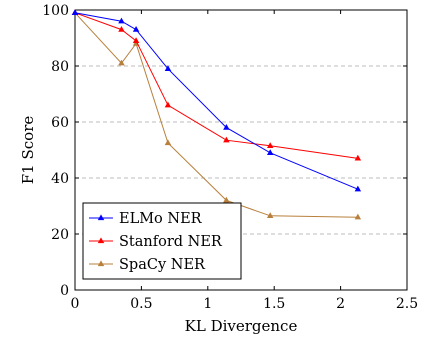  What do you see at coordinates (274, 304) in the screenshot?
I see `x-tick-label: 1.5` at bounding box center [274, 304].